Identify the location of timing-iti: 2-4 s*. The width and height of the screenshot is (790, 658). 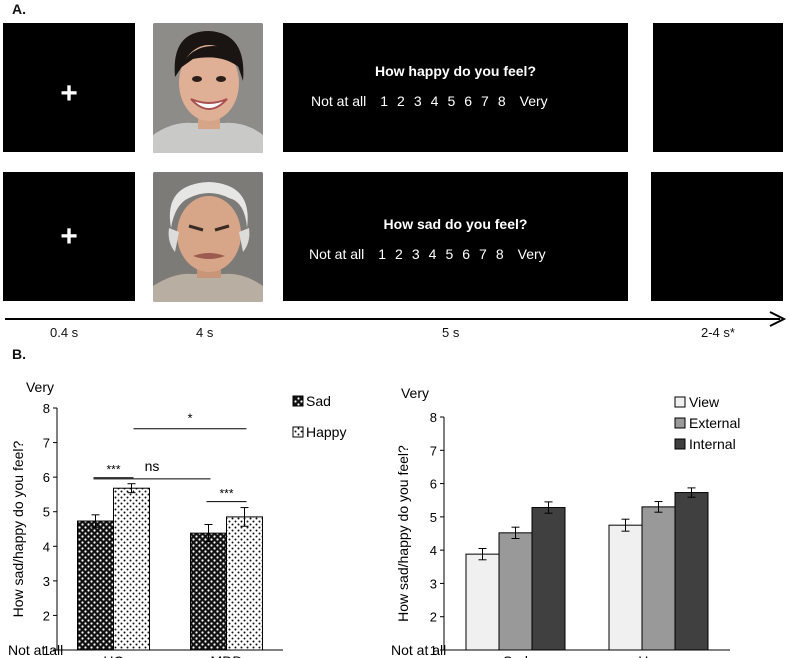
(718, 332).